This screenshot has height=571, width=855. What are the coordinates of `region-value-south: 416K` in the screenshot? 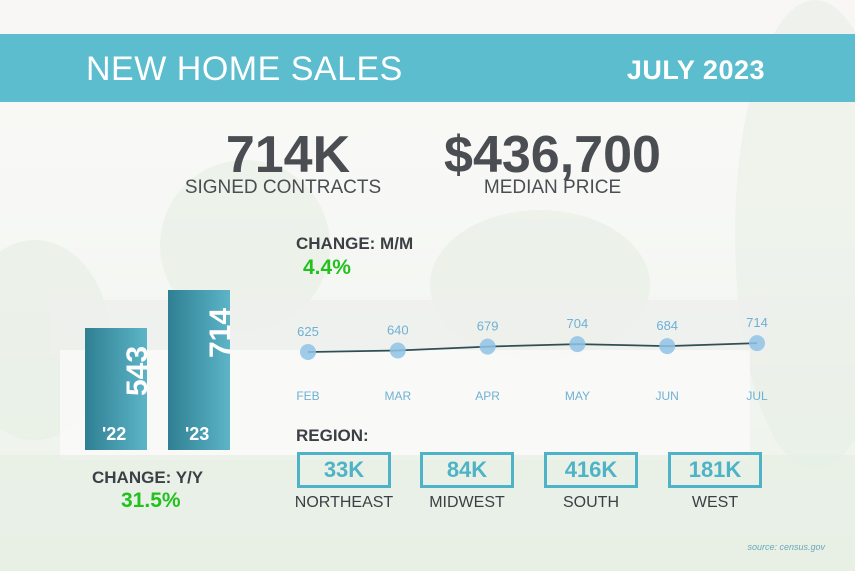 It's located at (591, 469).